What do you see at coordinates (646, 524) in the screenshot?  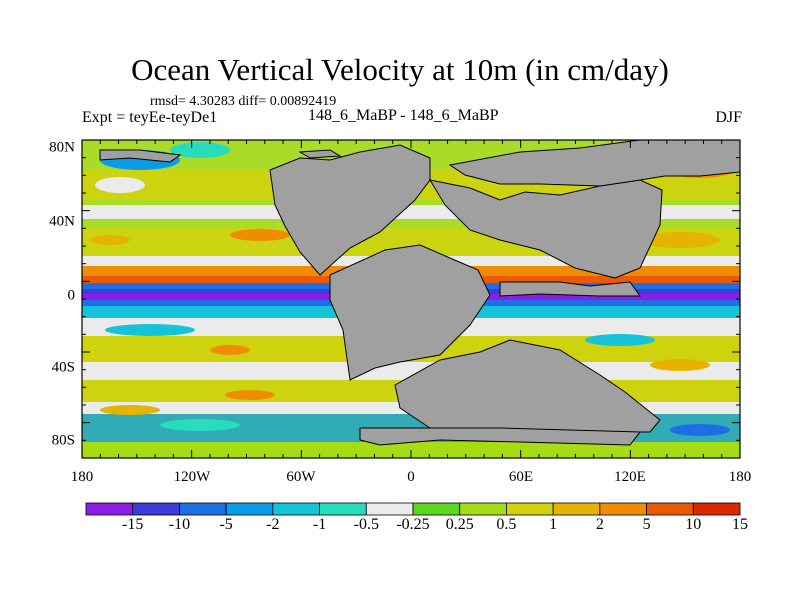 I see `colorbar-label: 5` at bounding box center [646, 524].